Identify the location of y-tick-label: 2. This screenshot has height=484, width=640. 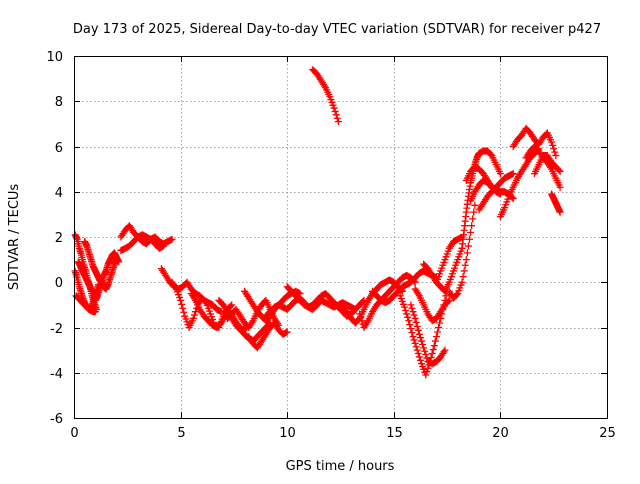
(59, 238).